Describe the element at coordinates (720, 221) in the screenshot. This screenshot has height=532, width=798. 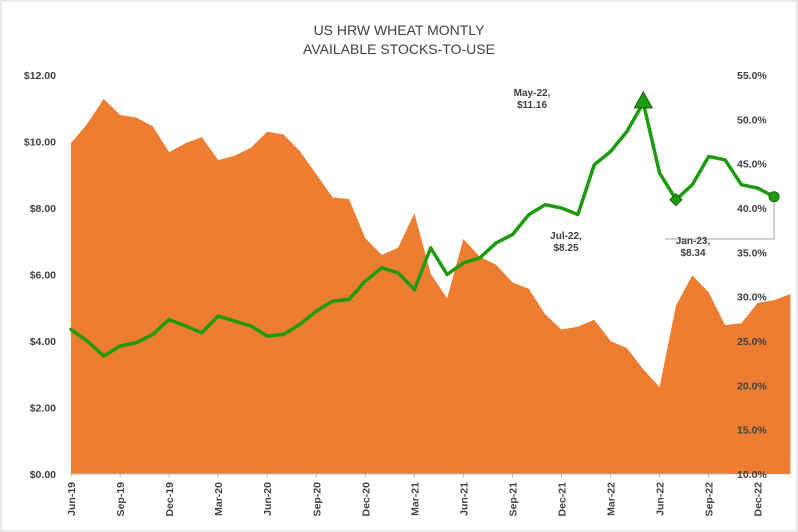
I see `annotation-leader-line` at that location.